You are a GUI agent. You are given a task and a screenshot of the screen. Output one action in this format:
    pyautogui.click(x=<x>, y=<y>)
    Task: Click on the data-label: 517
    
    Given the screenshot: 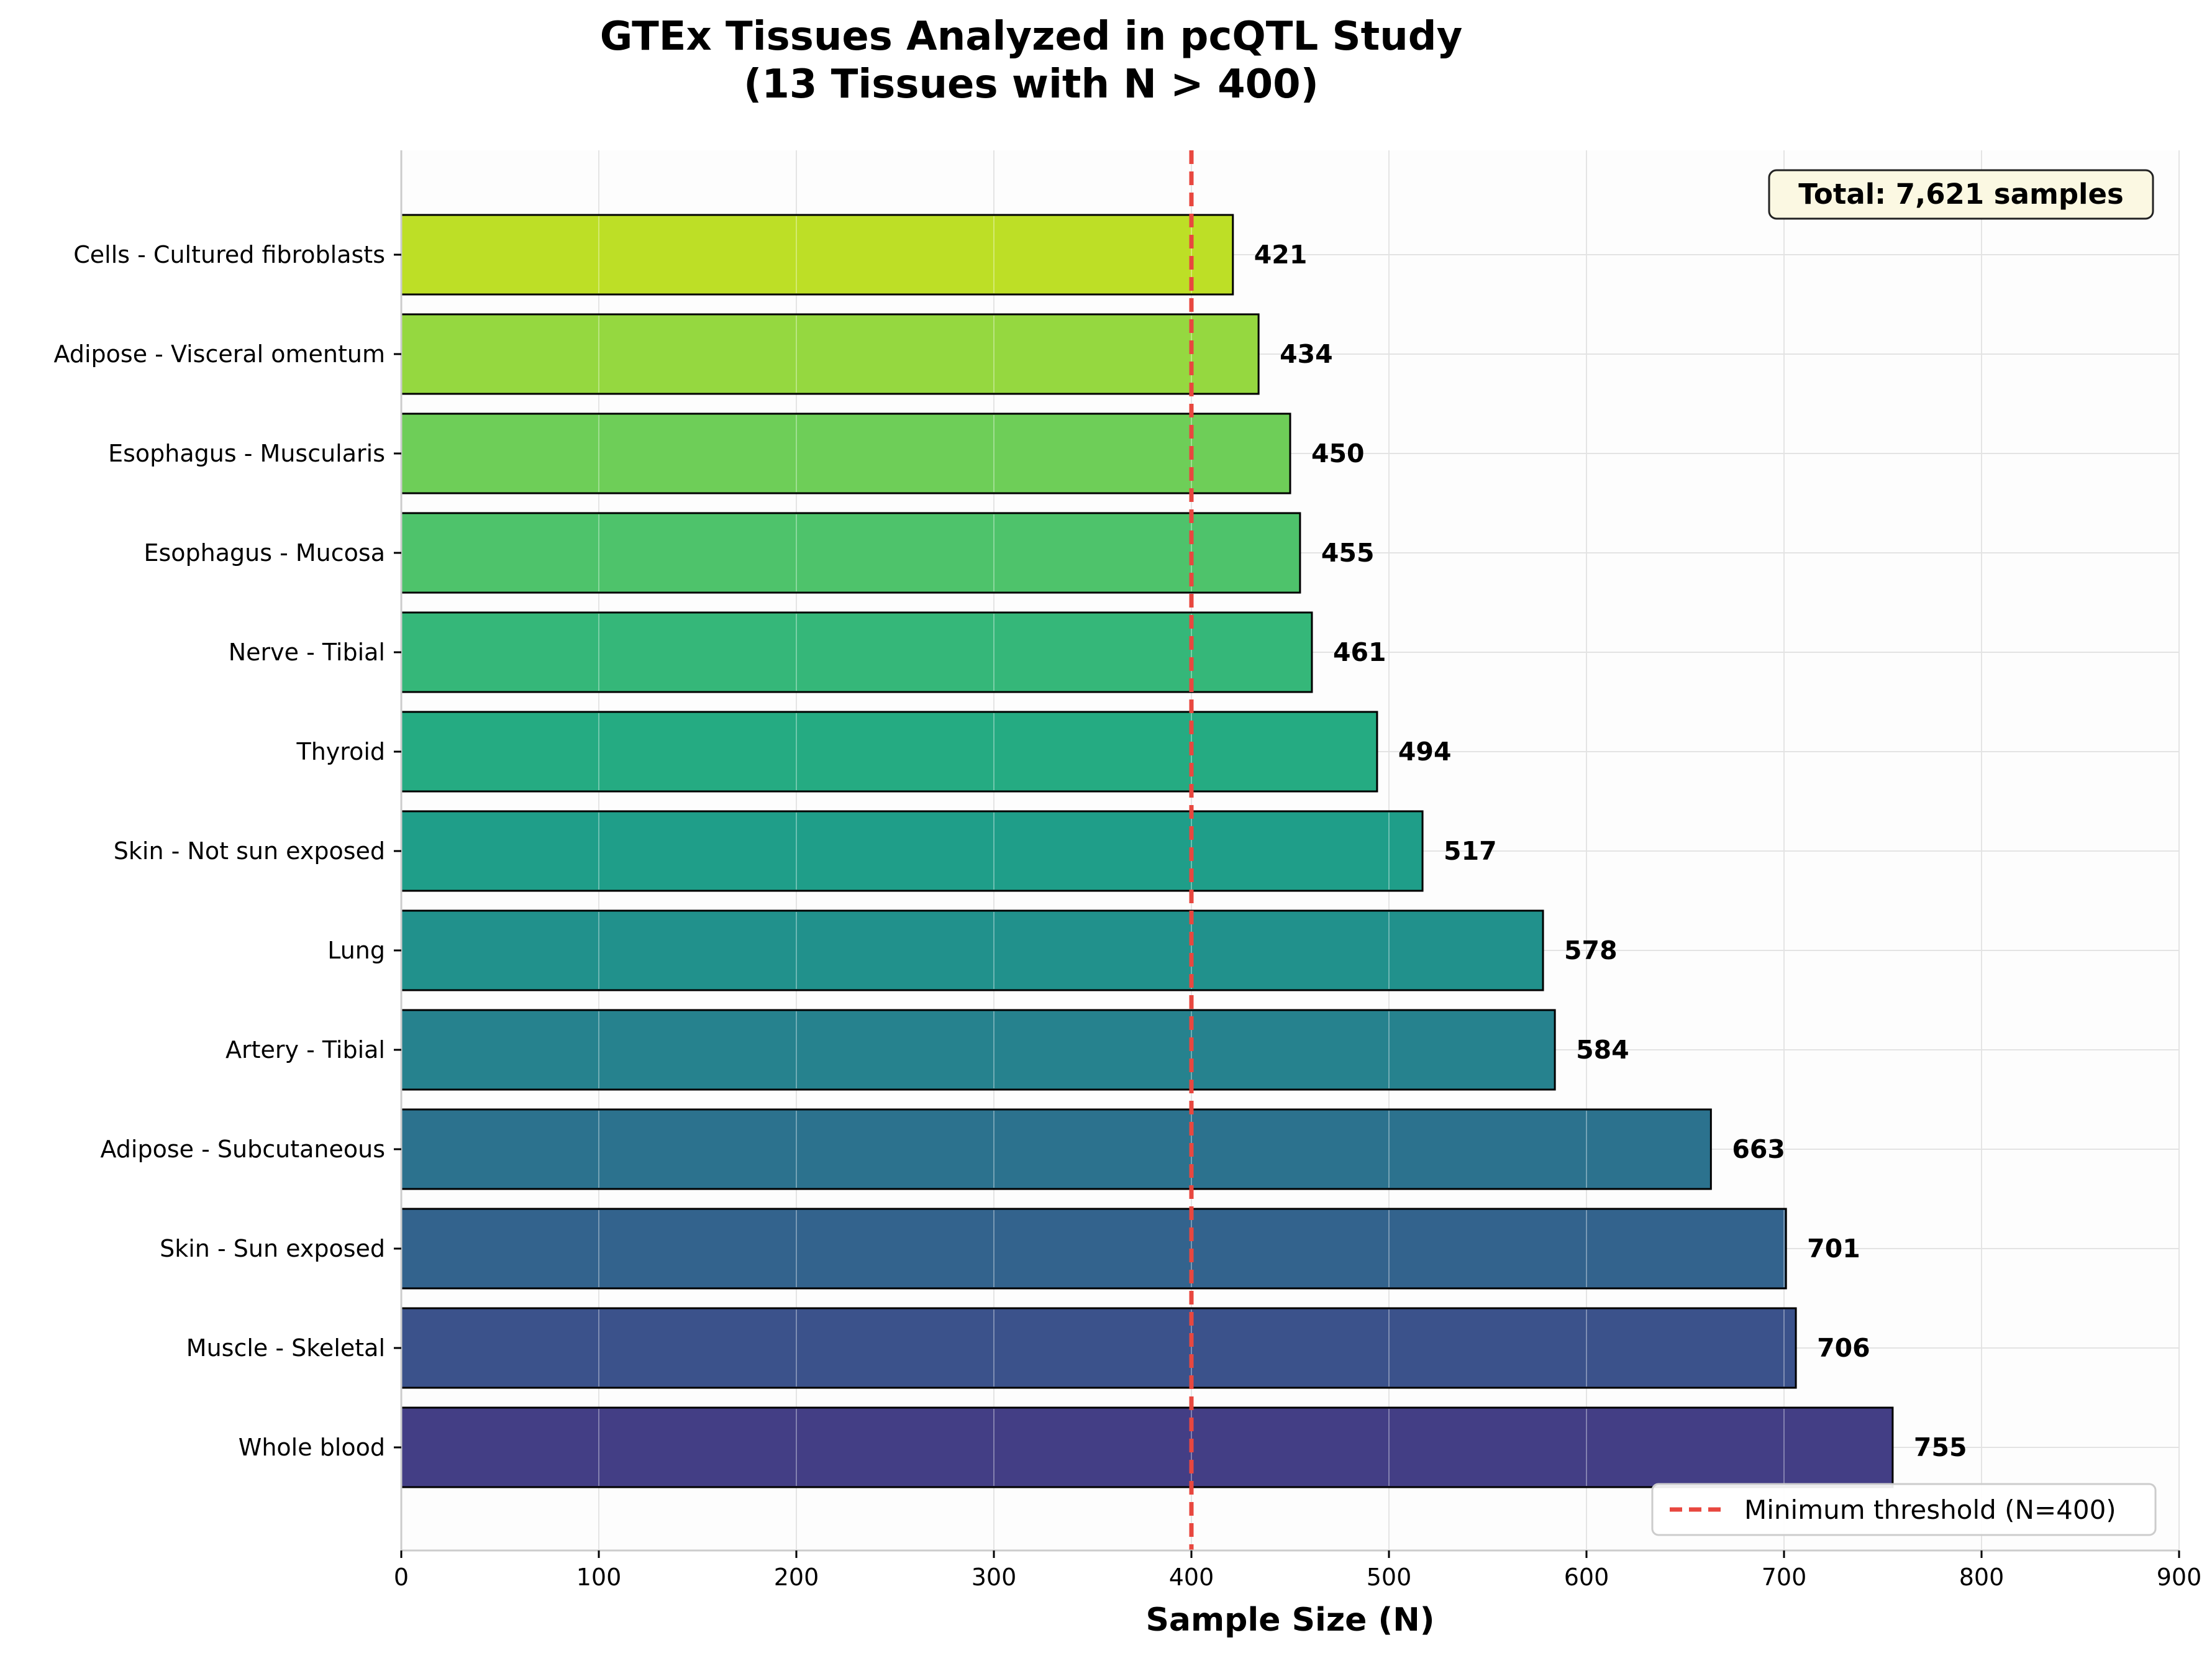 What is the action you would take?
    pyautogui.click(x=1470, y=851)
    